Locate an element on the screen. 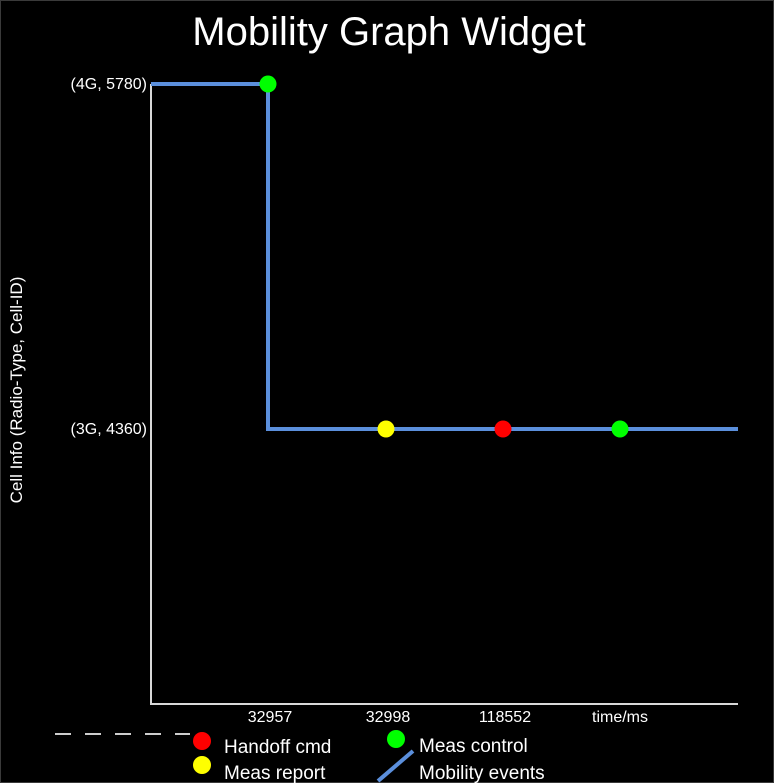  x-tick-label: 118552 is located at coordinates (505, 717).